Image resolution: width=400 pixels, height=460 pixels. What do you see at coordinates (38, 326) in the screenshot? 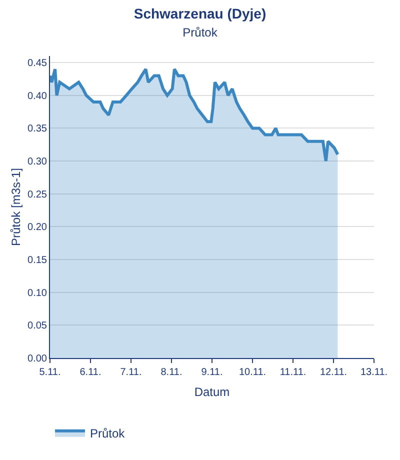
I see `y-tick-label: 0.05` at bounding box center [38, 326].